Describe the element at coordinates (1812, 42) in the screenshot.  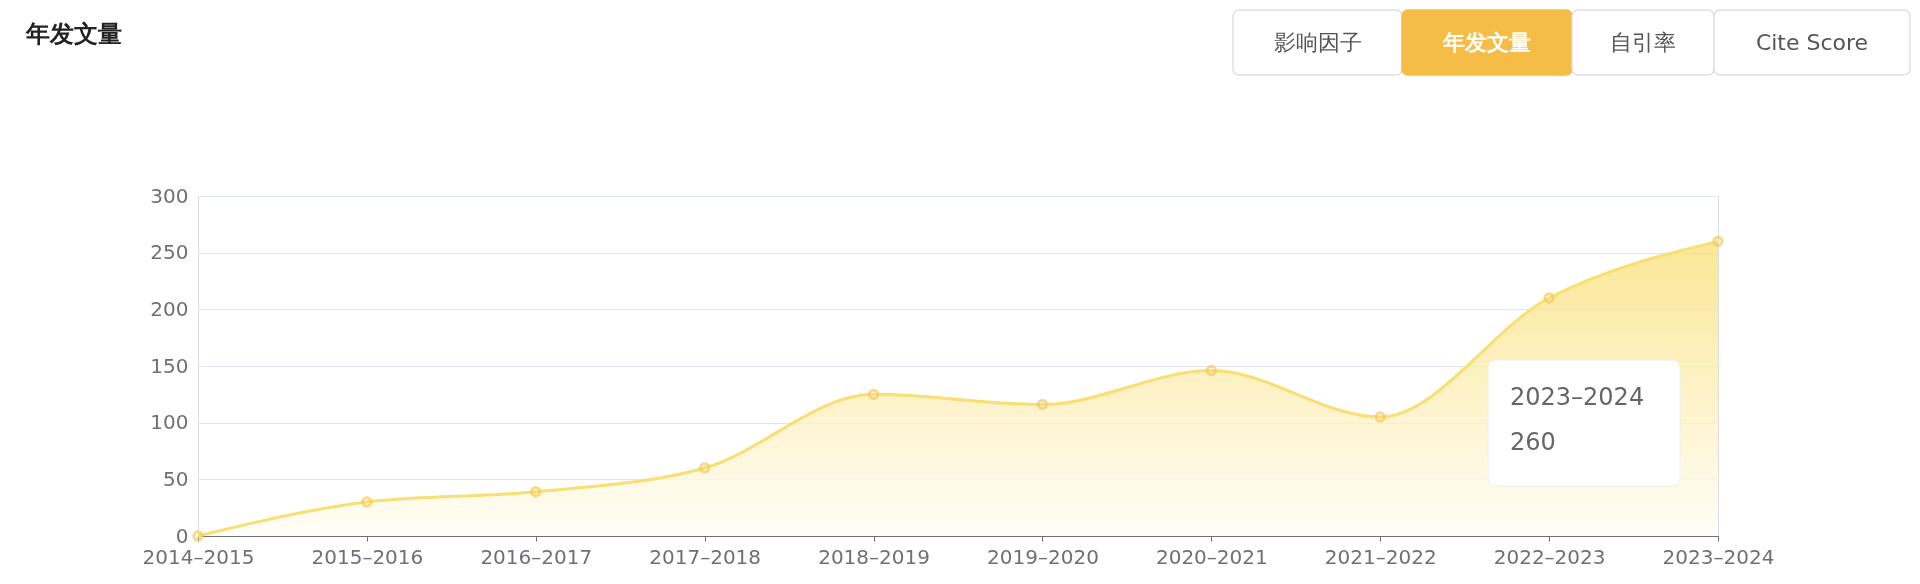
I see `text: Cite Score` at that location.